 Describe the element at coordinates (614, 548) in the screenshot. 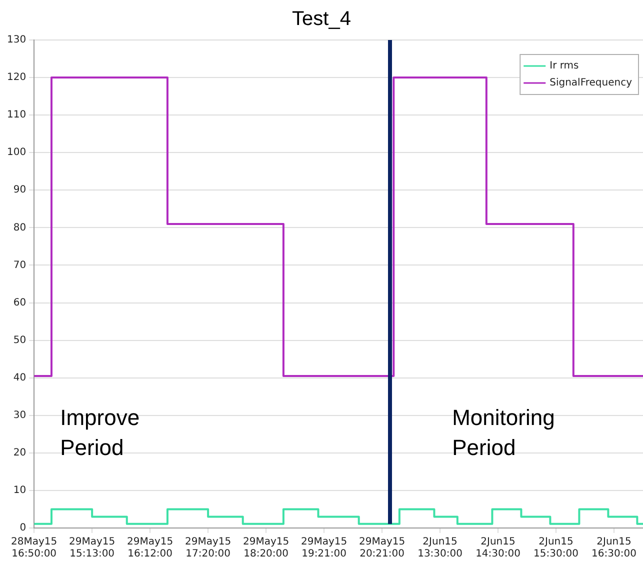

I see `x-tick-label: 2Jun15 16:30:00` at that location.